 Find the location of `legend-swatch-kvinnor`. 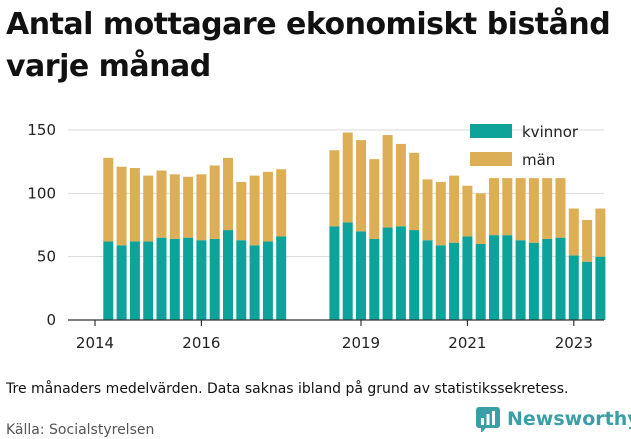

legend-swatch-kvinnor is located at coordinates (491, 131).